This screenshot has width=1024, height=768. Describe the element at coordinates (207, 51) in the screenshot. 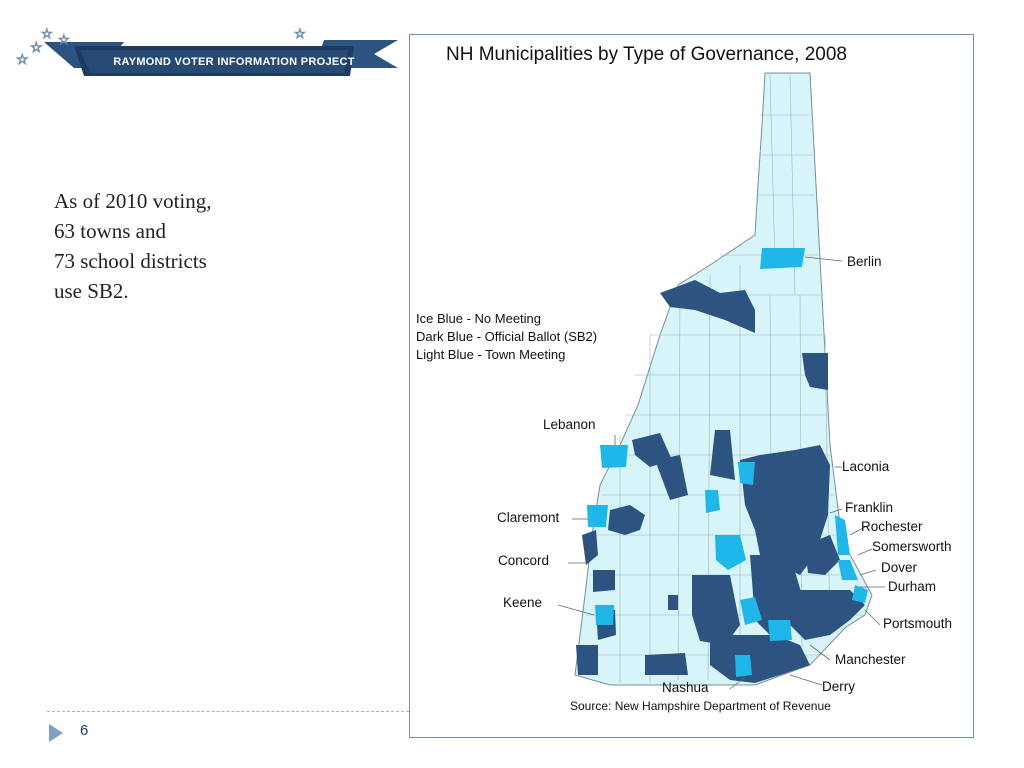

I see `banner-ribbon: ☆ ☆ ☆ ☆ ☆` at that location.